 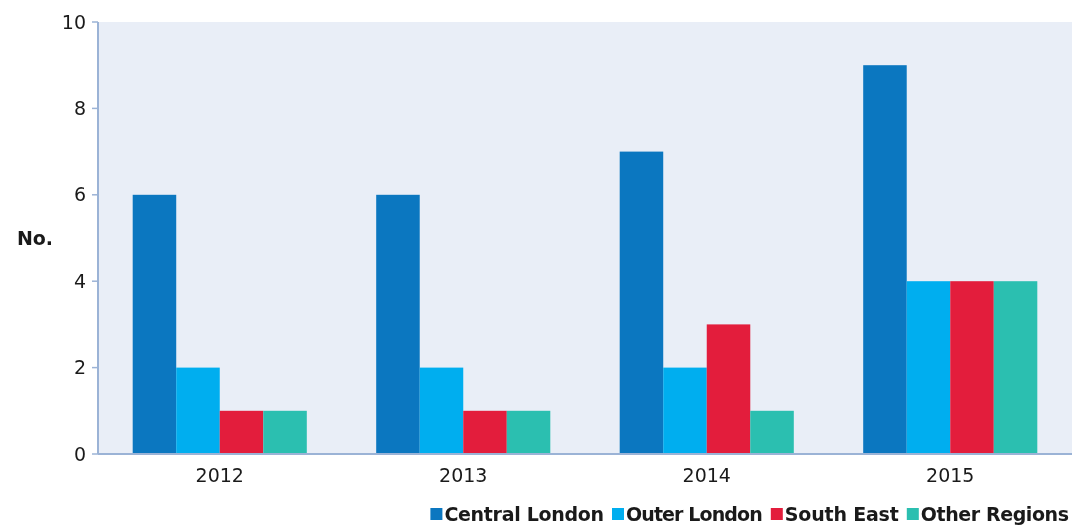 I want to click on x-tick-label: 2013, so click(x=463, y=475).